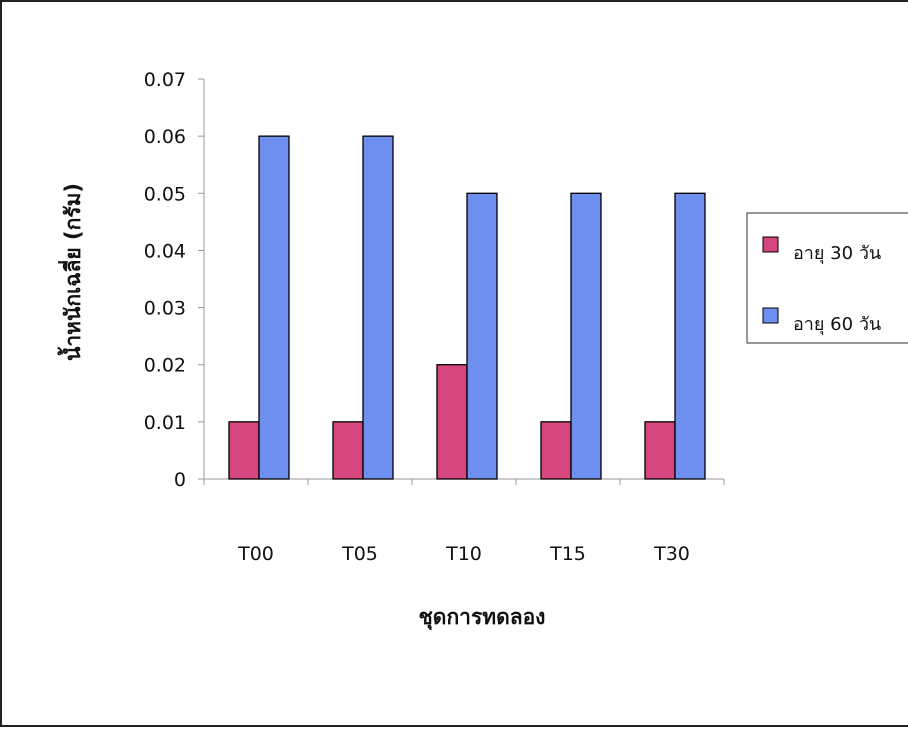 The height and width of the screenshot is (729, 908). What do you see at coordinates (463, 554) in the screenshot?
I see `x-tick-label-t10: T10` at bounding box center [463, 554].